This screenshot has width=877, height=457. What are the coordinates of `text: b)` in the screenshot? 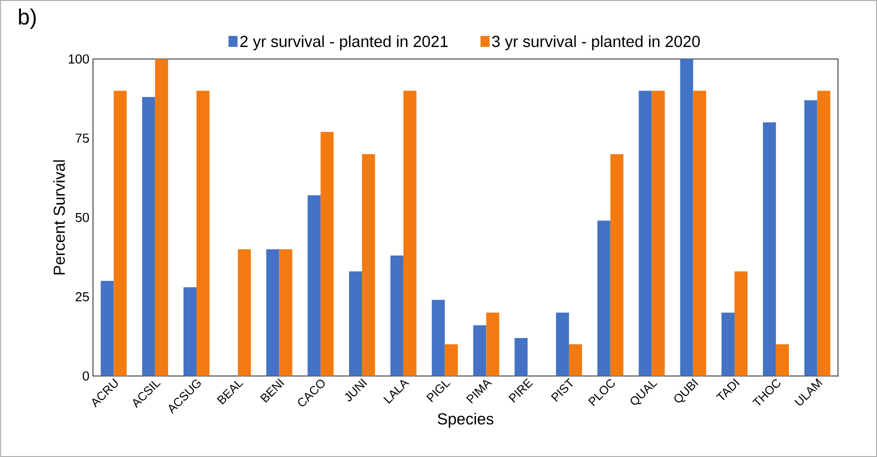 It's located at (27, 19).